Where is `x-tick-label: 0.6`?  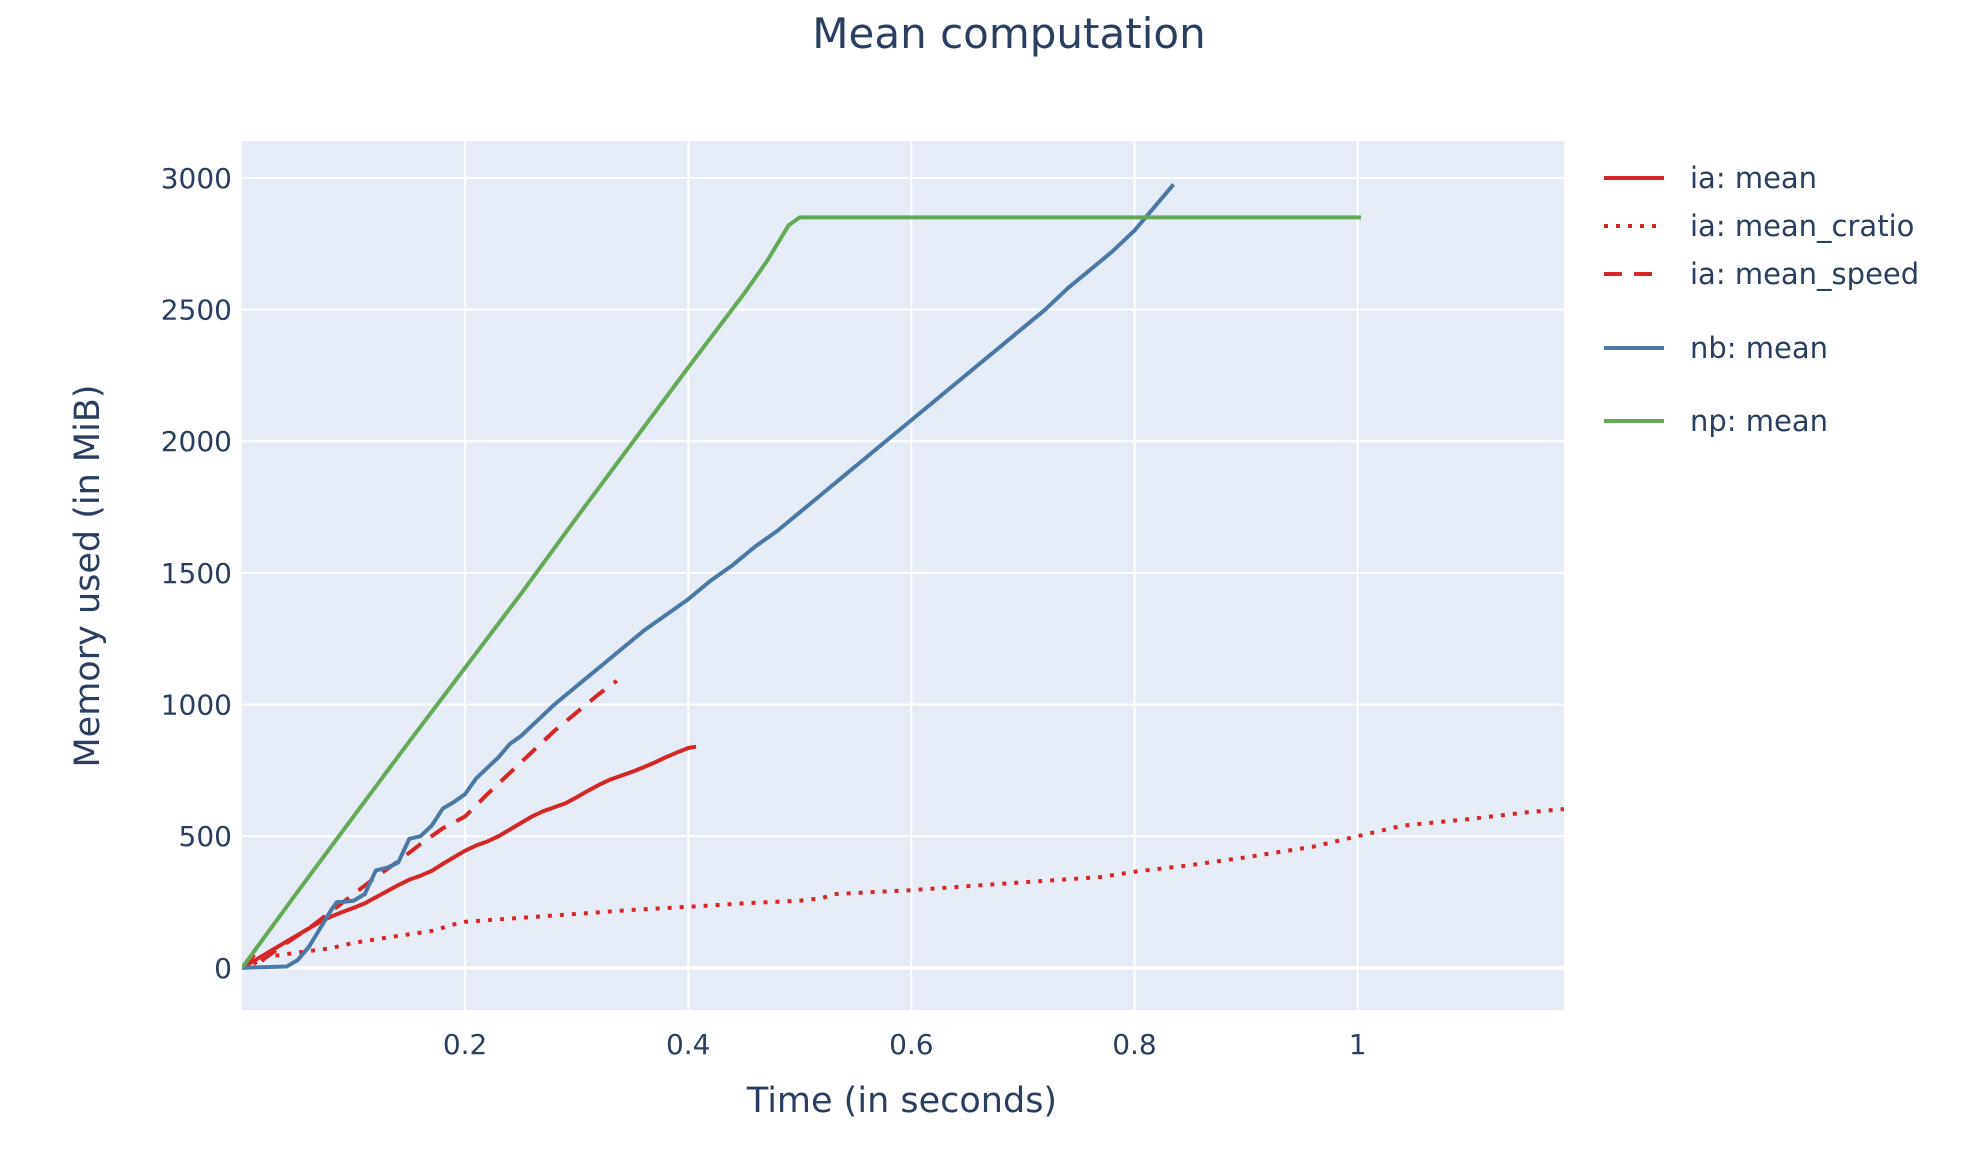 x-tick-label: 0.6 is located at coordinates (911, 1044).